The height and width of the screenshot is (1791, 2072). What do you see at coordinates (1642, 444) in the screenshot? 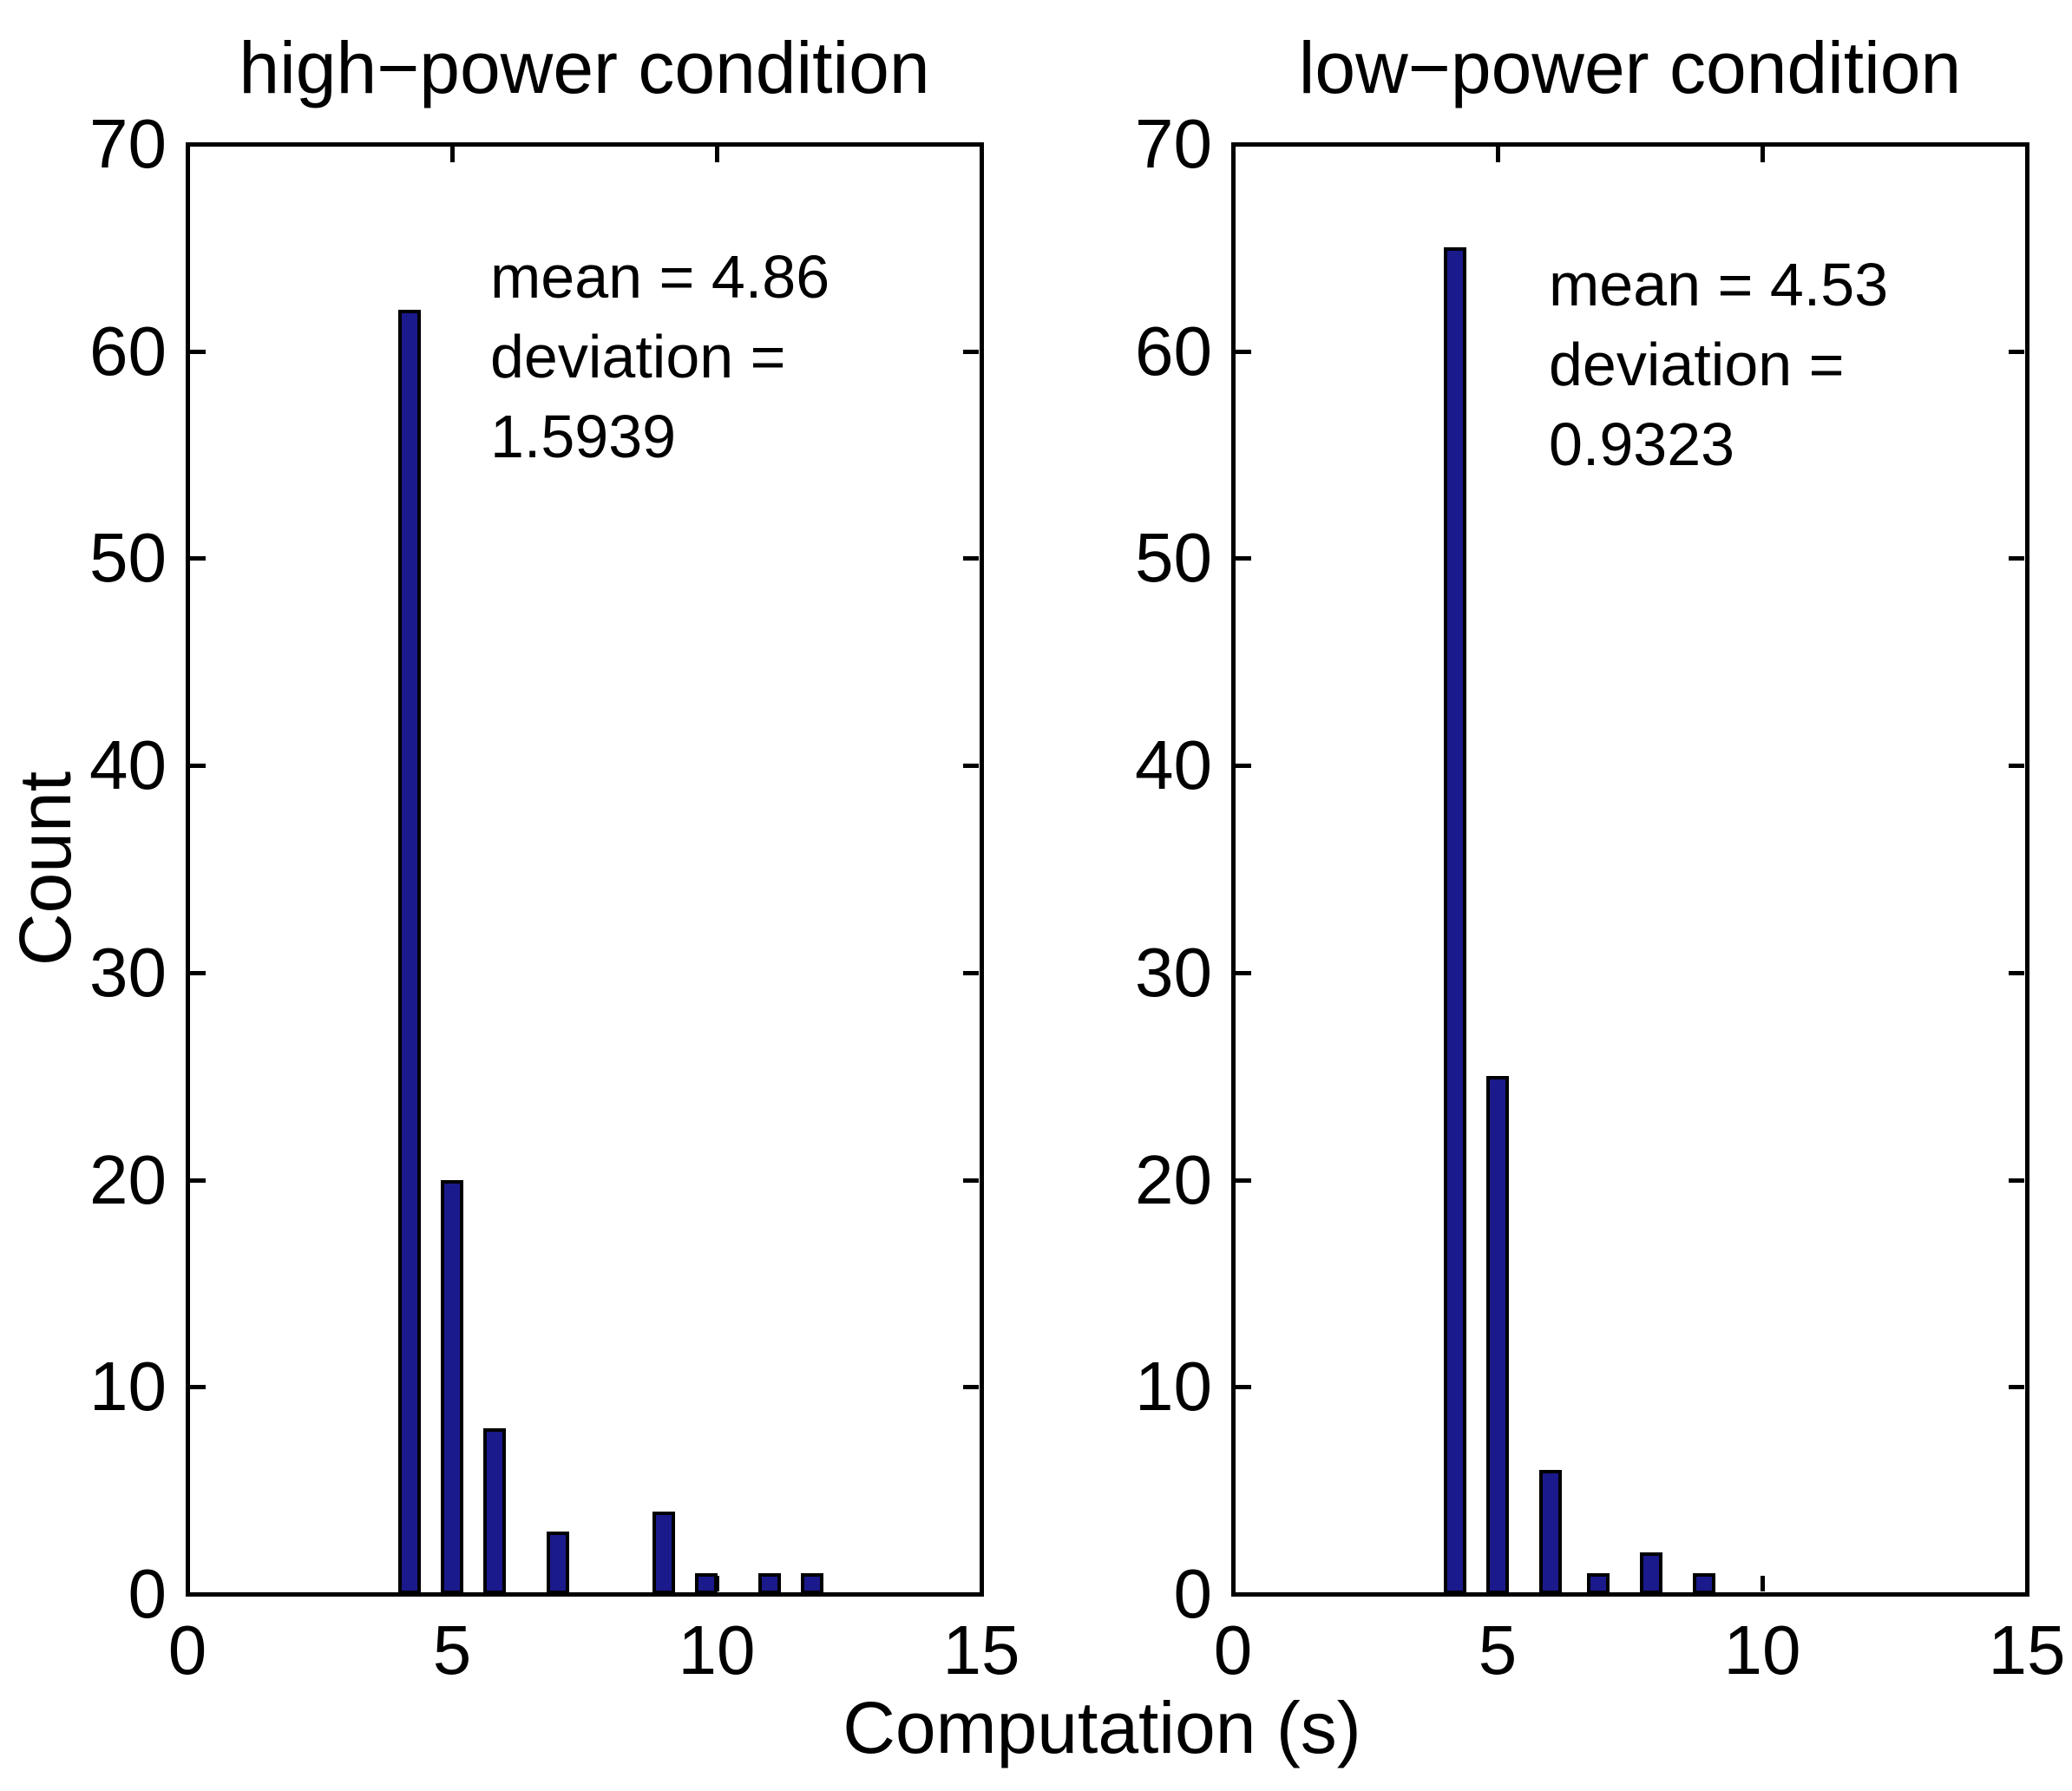
I see `annotation-line: 0.9323` at bounding box center [1642, 444].